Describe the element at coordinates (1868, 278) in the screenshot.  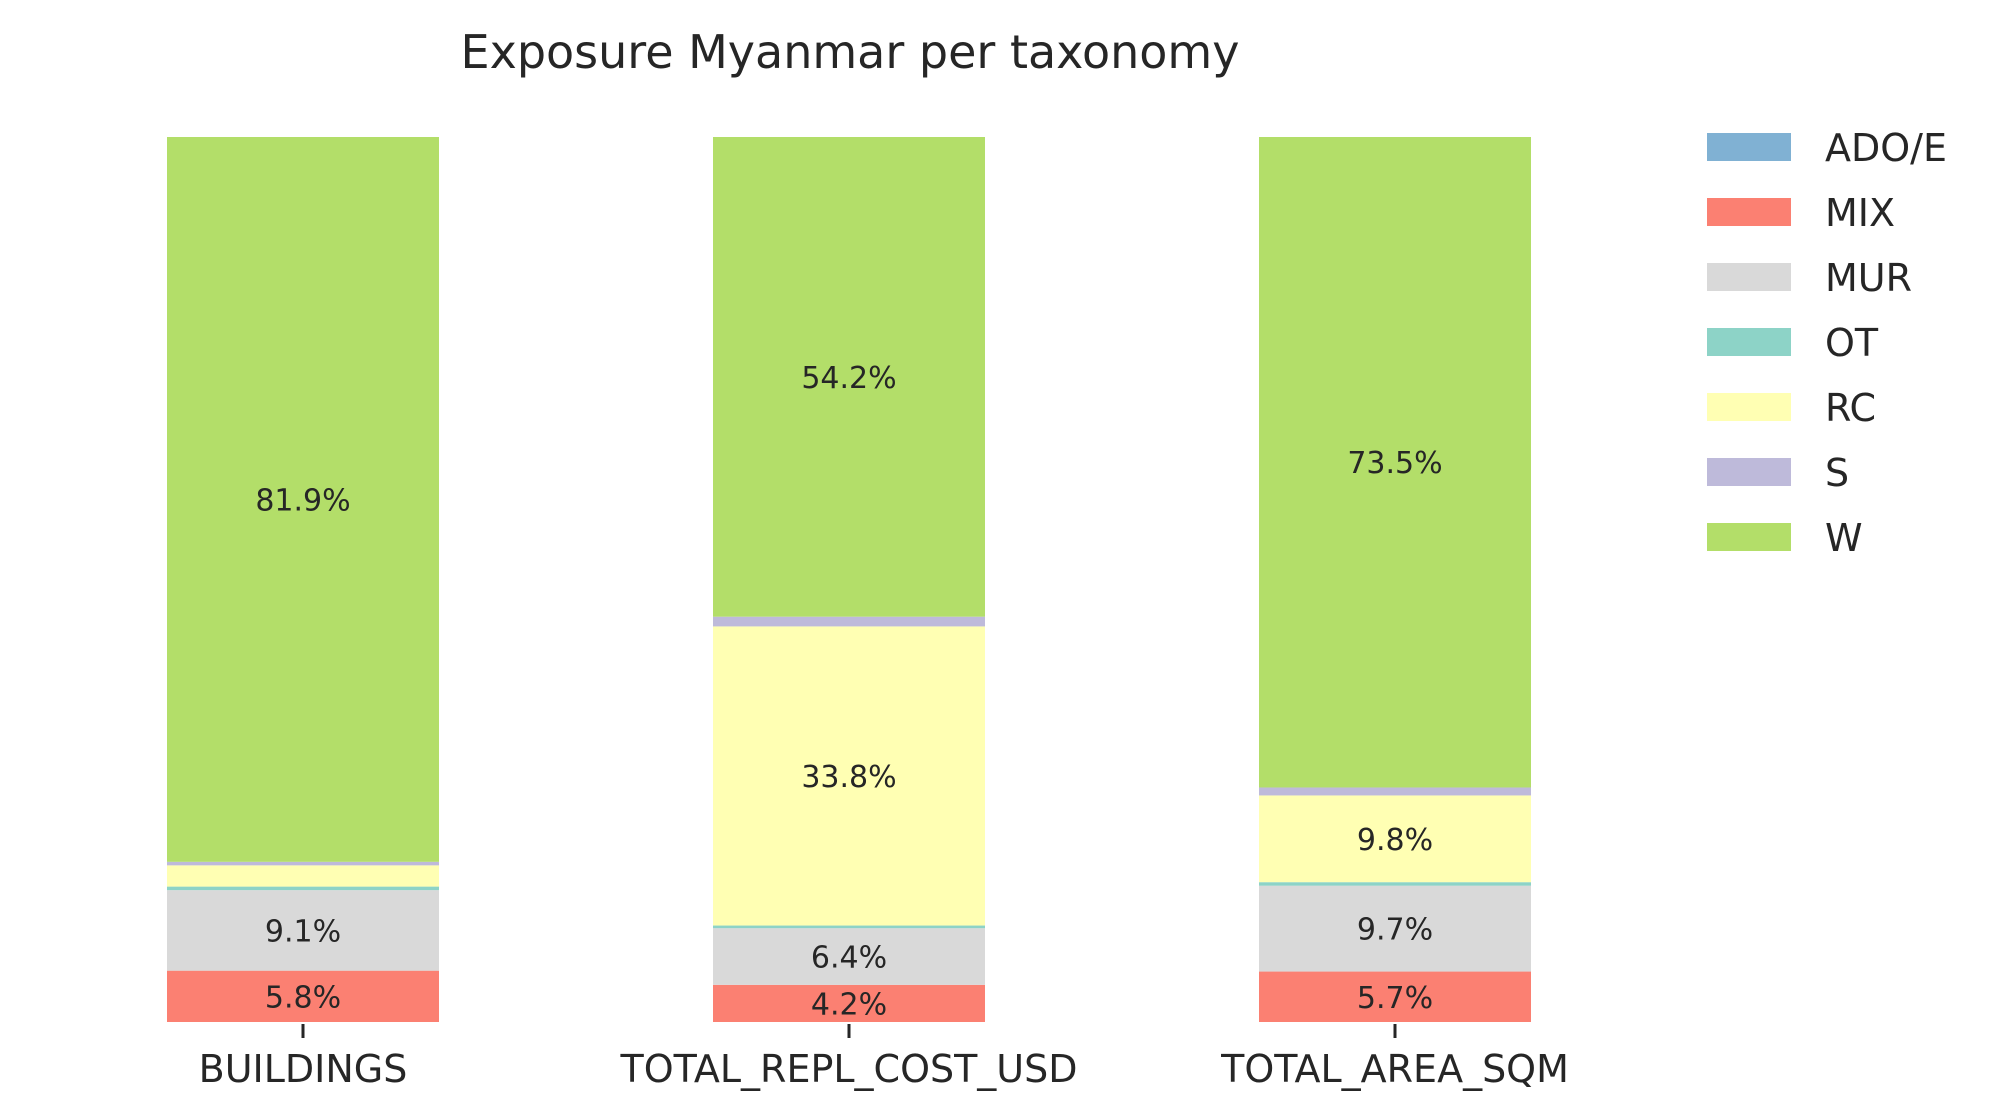
I see `legend-label-mur: MUR` at that location.